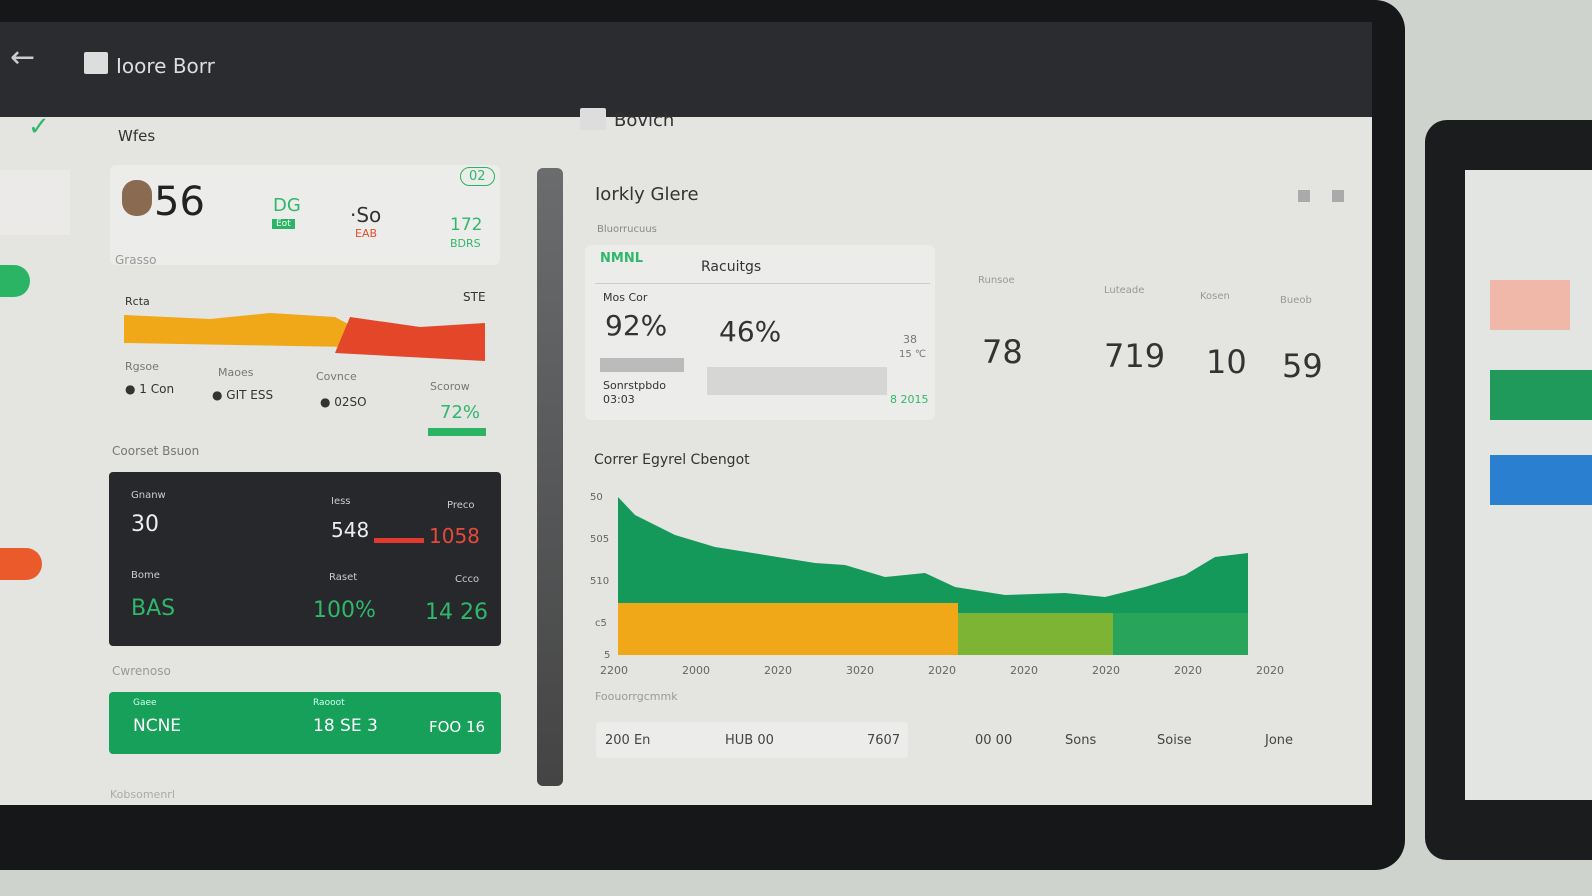 This screenshot has height=896, width=1592. What do you see at coordinates (642, 365) in the screenshot?
I see `card-bar` at bounding box center [642, 365].